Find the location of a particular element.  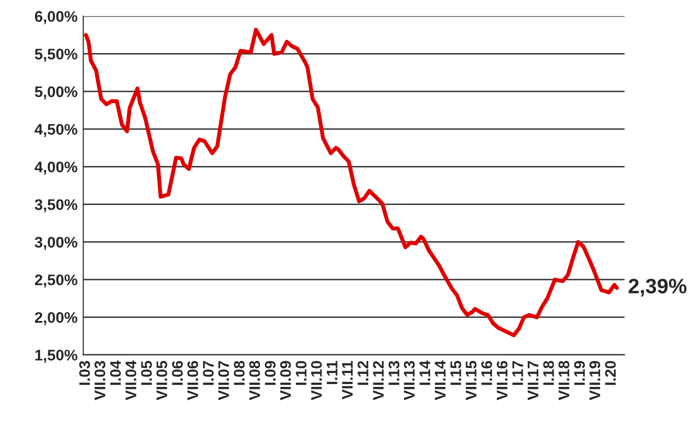

x-tick-label: I.15 is located at coordinates (456, 372).